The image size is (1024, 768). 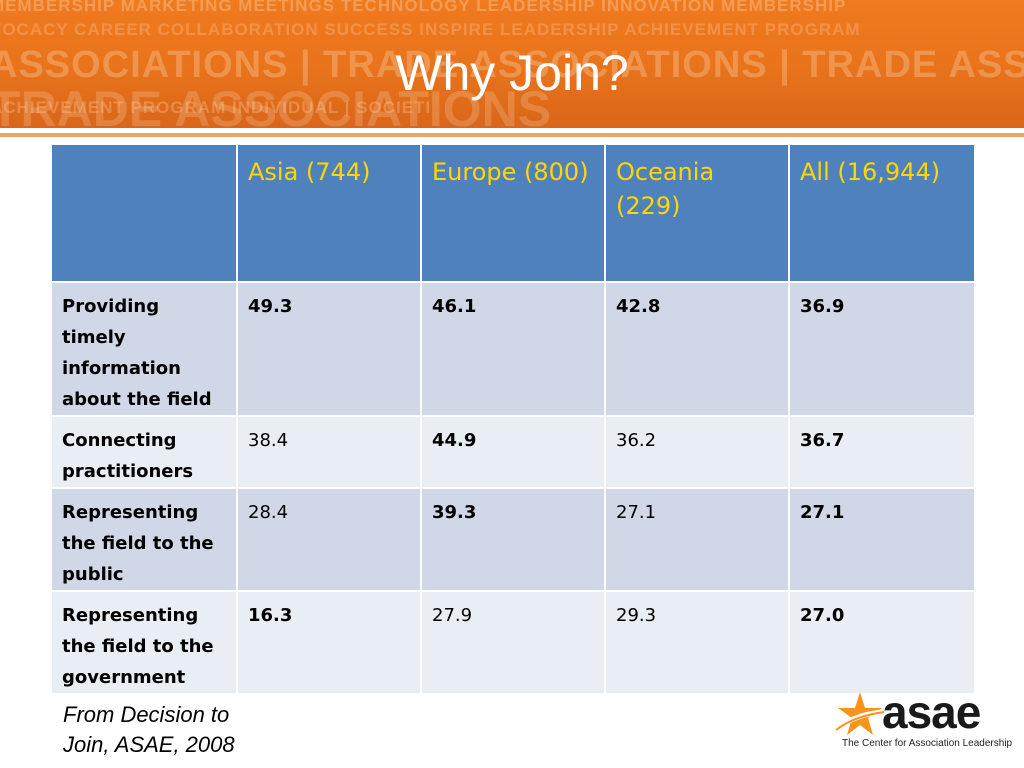 I want to click on cell-value: 42.8, so click(x=697, y=349).